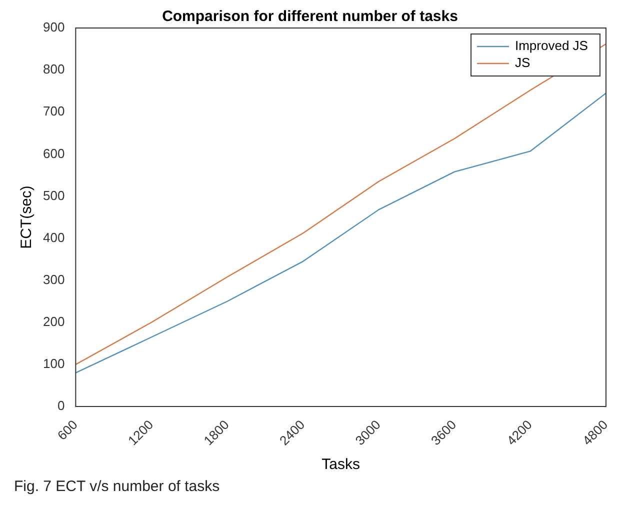  Describe the element at coordinates (53, 111) in the screenshot. I see `y-tick-label: 700` at that location.